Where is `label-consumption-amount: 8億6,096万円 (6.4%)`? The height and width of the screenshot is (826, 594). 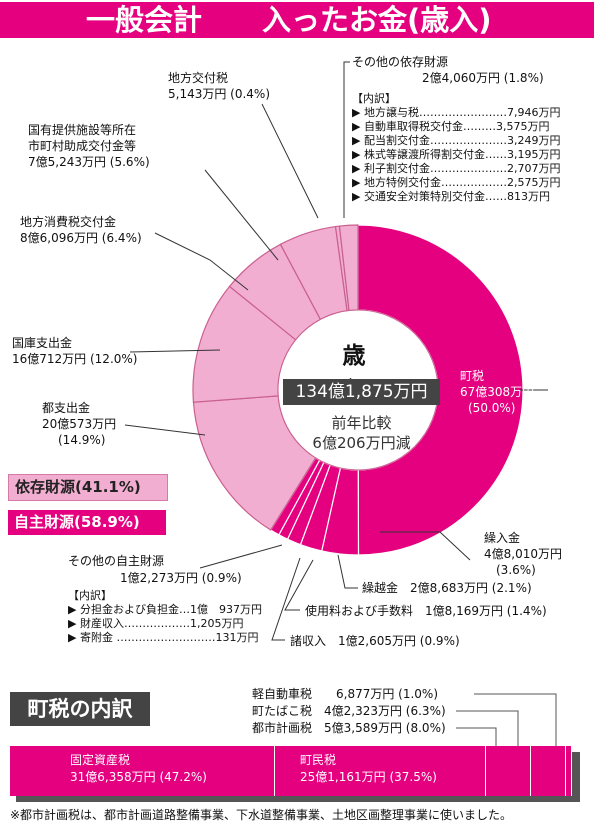 label-consumption-amount: 8億6,096万円 (6.4%) is located at coordinates (81, 238).